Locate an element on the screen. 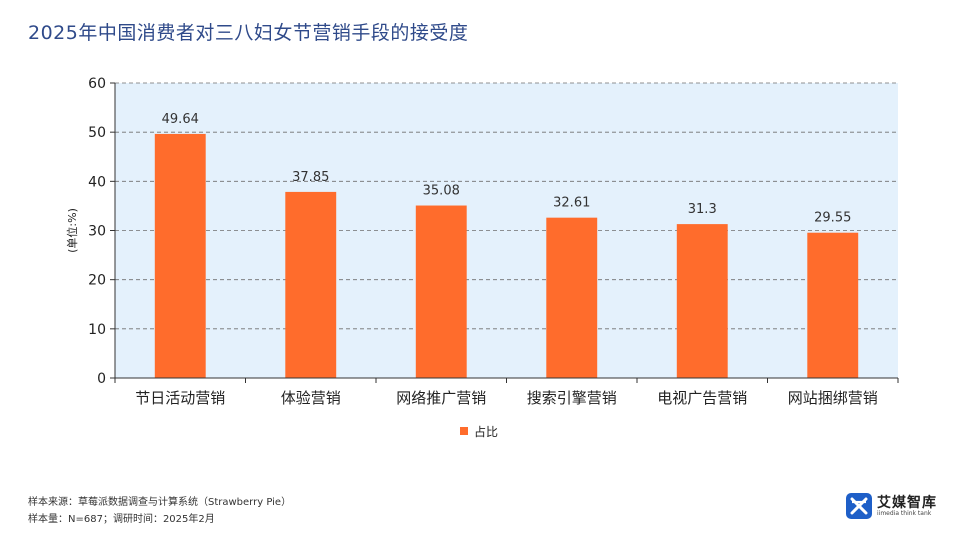 Image resolution: width=960 pixels, height=540 pixels. y-tick-label: 40 is located at coordinates (97, 182).